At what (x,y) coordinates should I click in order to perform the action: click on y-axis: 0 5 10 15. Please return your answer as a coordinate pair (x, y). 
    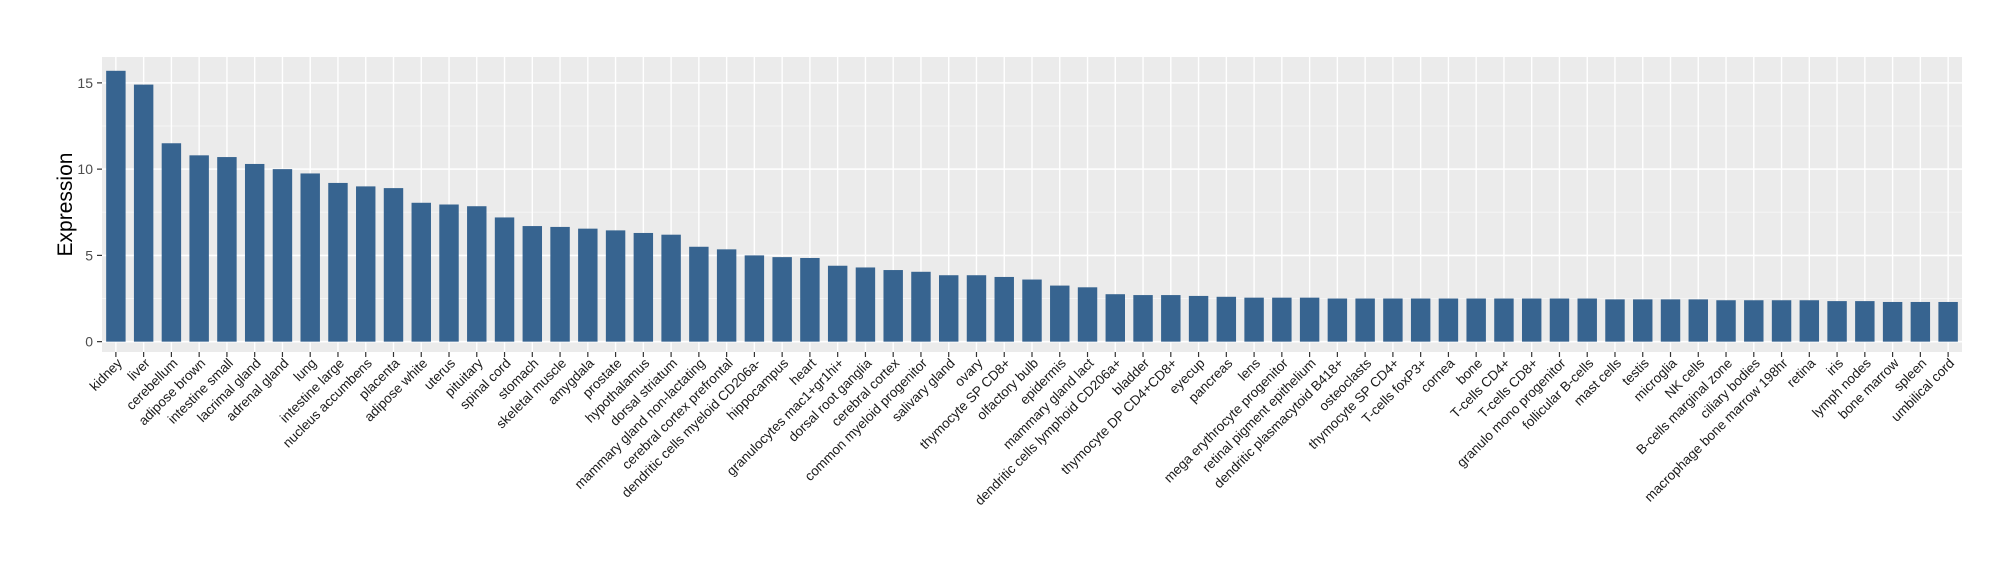
    Looking at the image, I should click on (89, 212).